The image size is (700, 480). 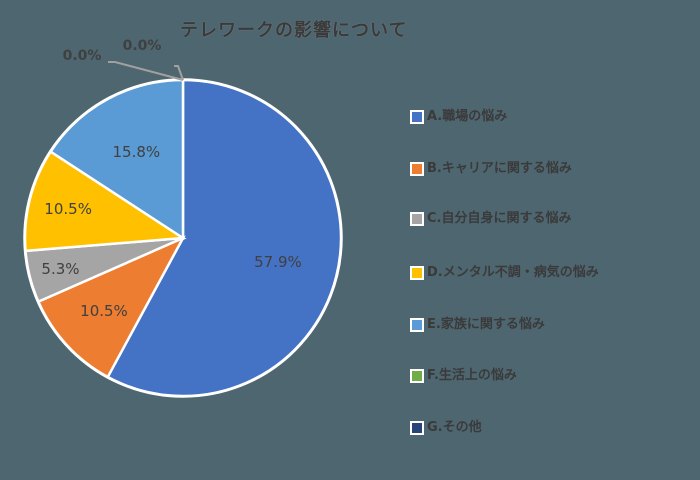 What do you see at coordinates (545, 428) in the screenshot?
I see `legend-item-g: G.その他` at bounding box center [545, 428].